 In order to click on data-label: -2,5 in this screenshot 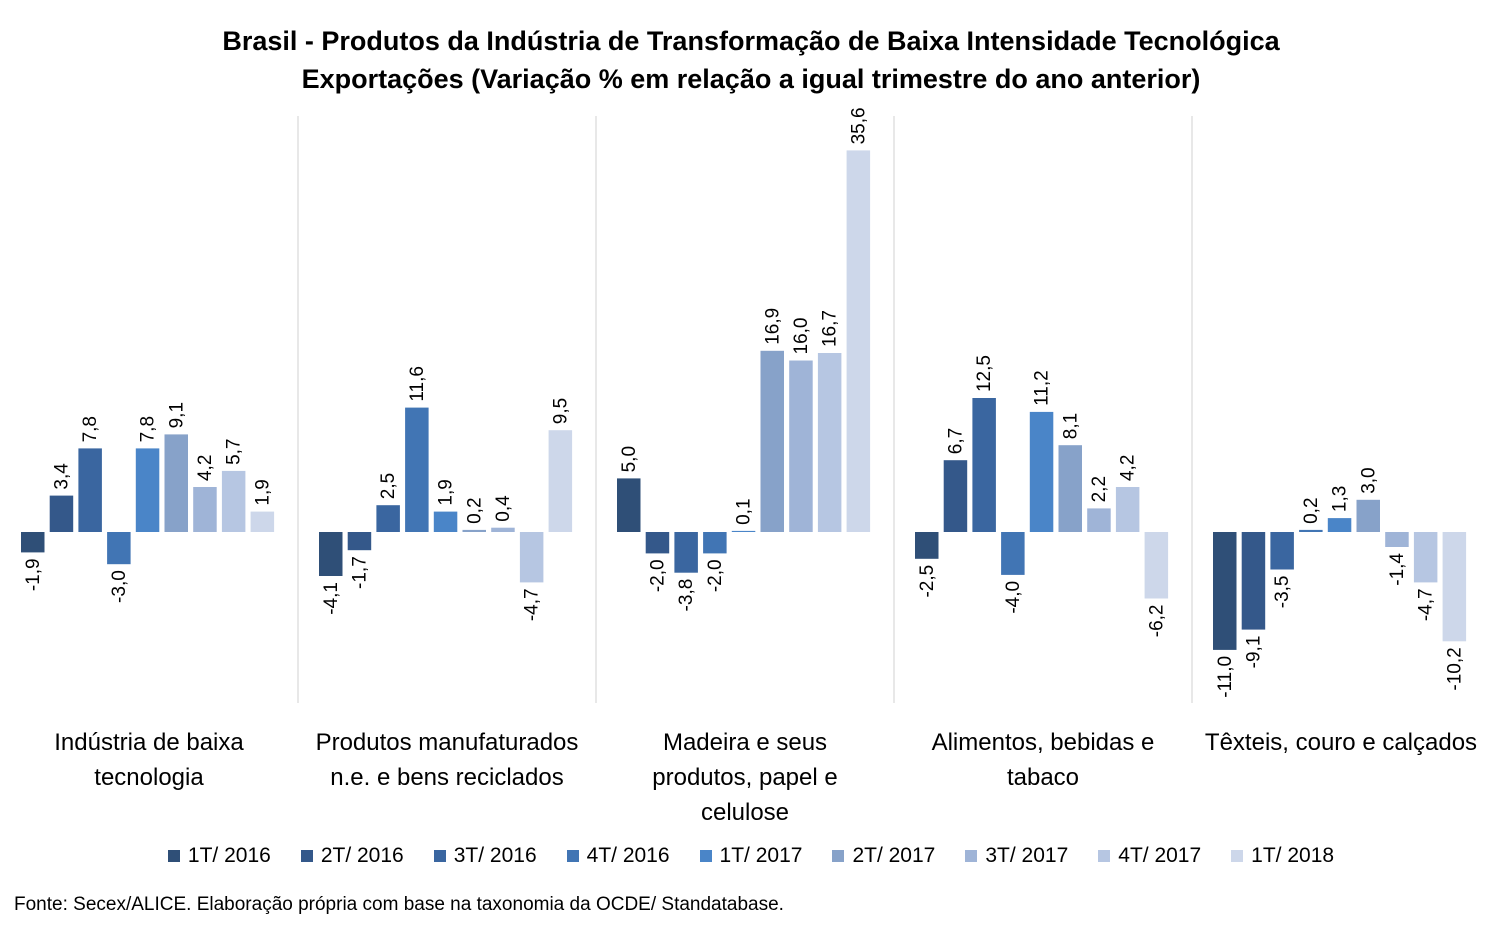, I will do `click(927, 581)`.